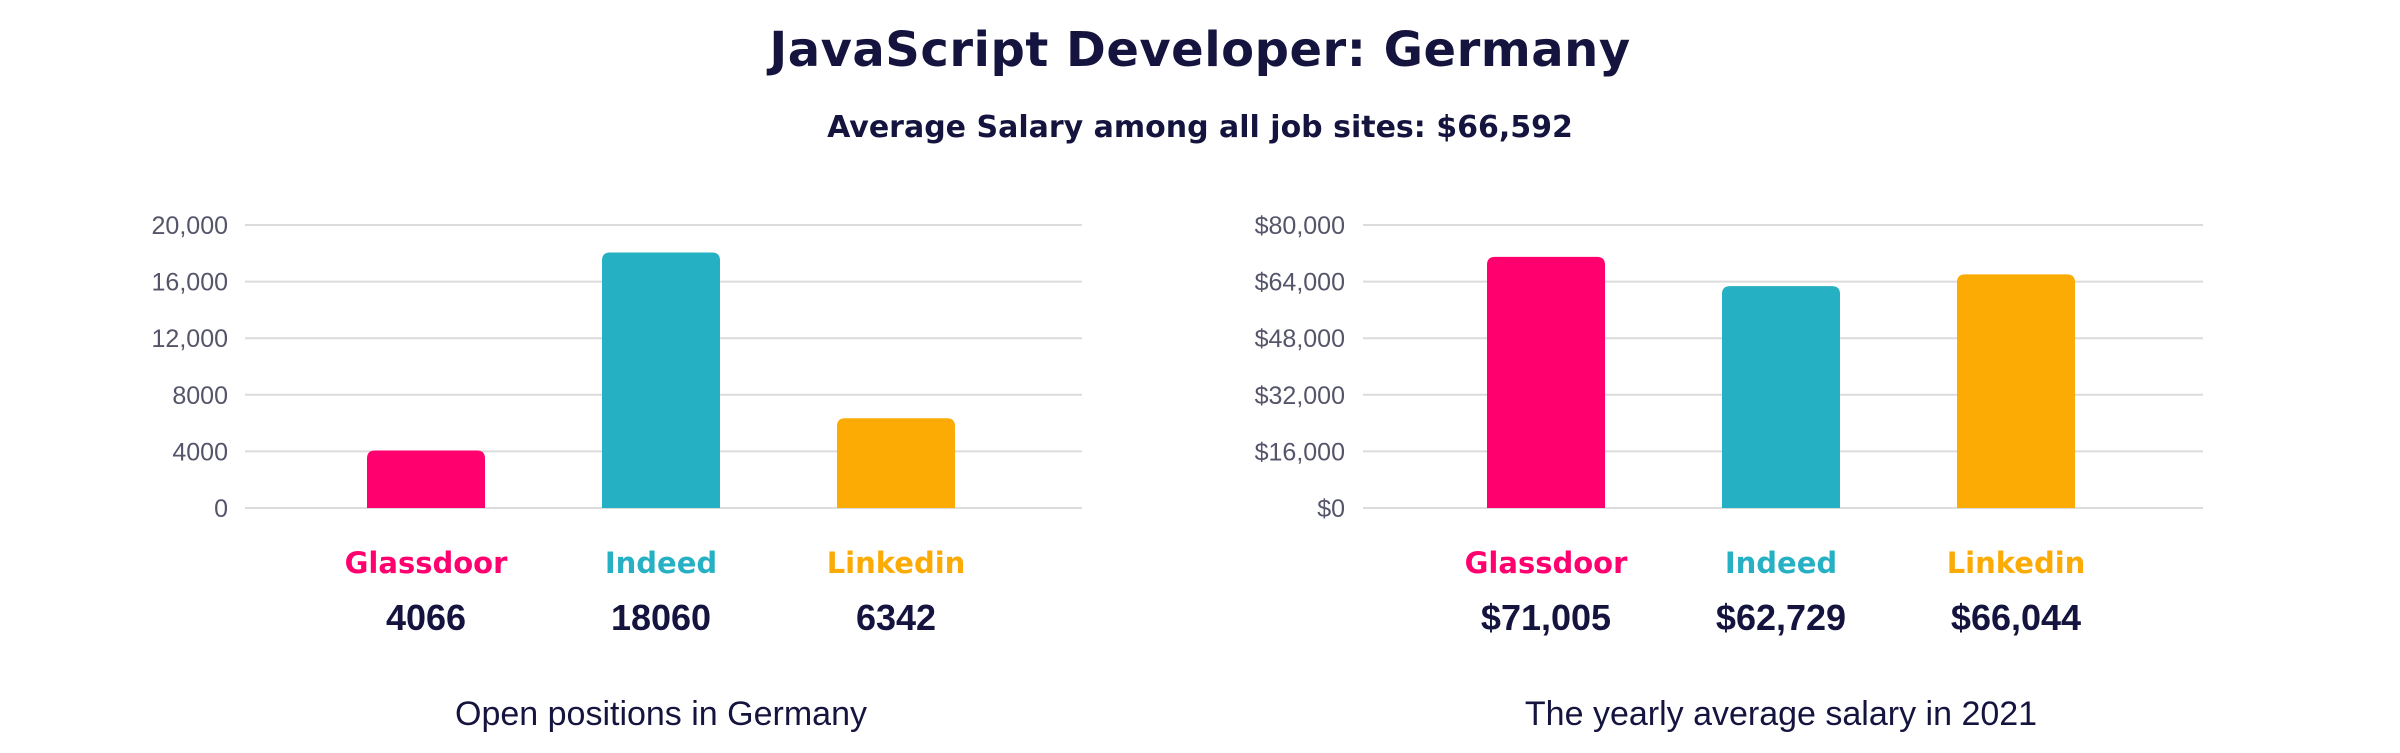 The image size is (2400, 753). What do you see at coordinates (1300, 226) in the screenshot?
I see `y-tick-label: $80,000` at bounding box center [1300, 226].